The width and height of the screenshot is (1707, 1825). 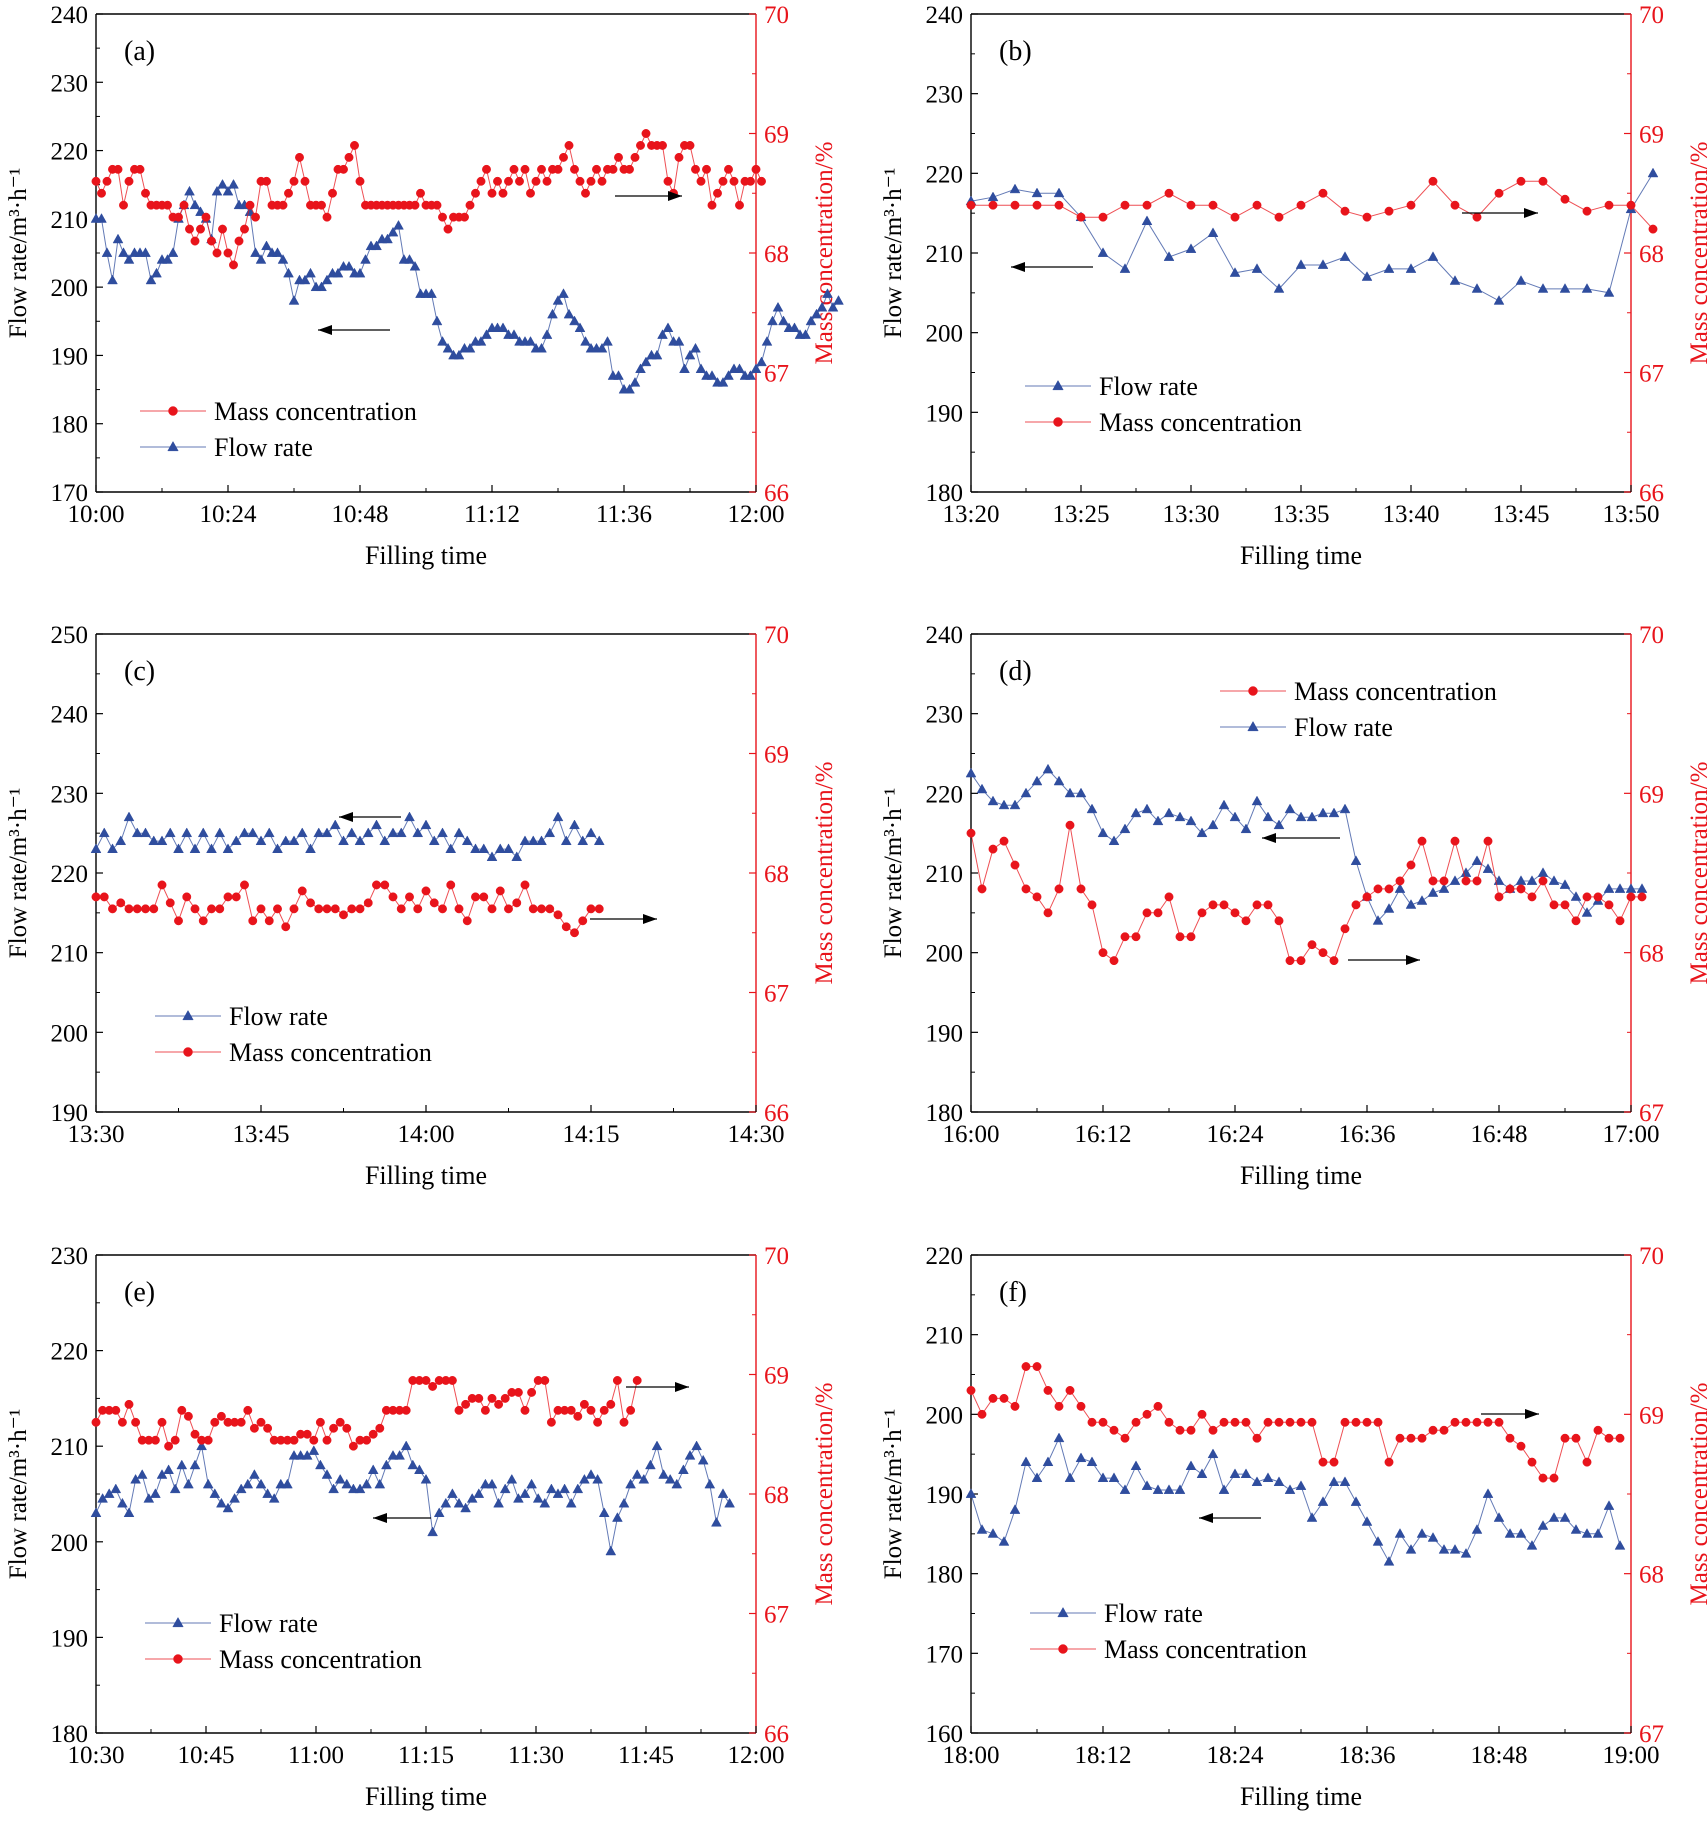 What do you see at coordinates (1651, 374) in the screenshot?
I see `right-y-tick-label: 67` at bounding box center [1651, 374].